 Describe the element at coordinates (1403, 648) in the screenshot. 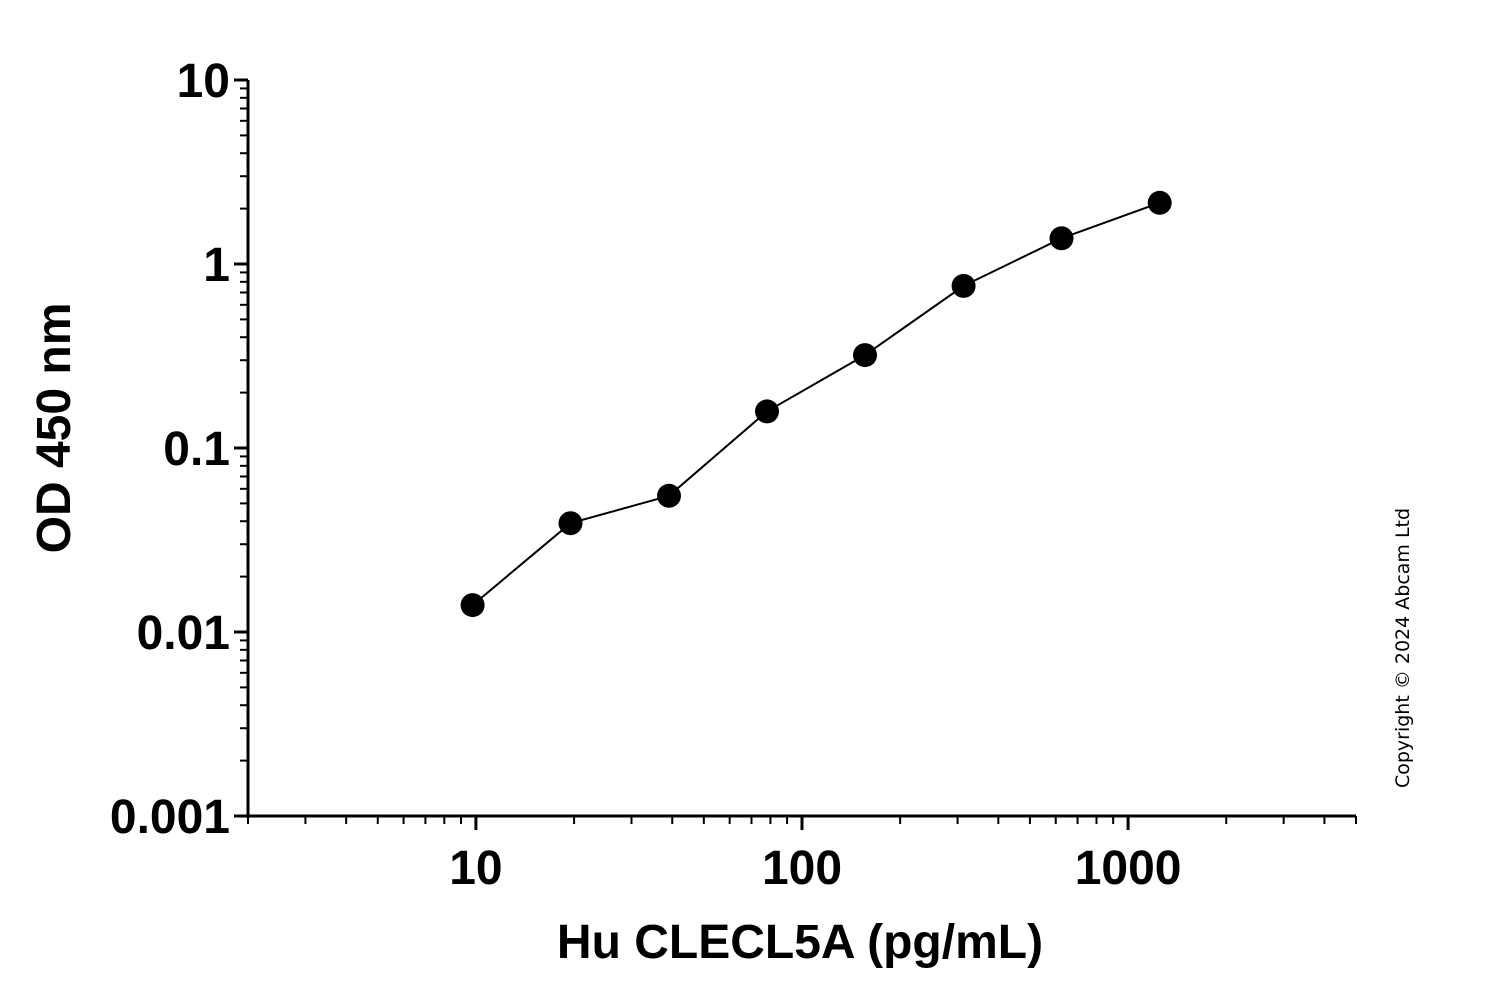

I see `copyright-watermark: Copyright © 2024 Abcam Ltd` at that location.